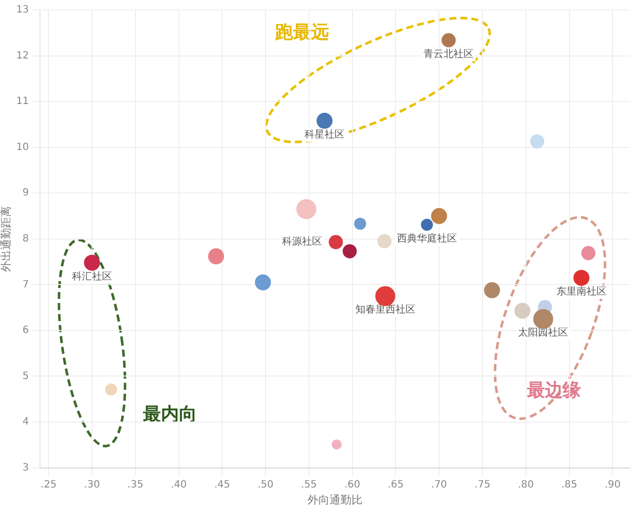 The image size is (640, 507). Describe the element at coordinates (302, 32) in the screenshot. I see `annotation: 跑最远` at that location.